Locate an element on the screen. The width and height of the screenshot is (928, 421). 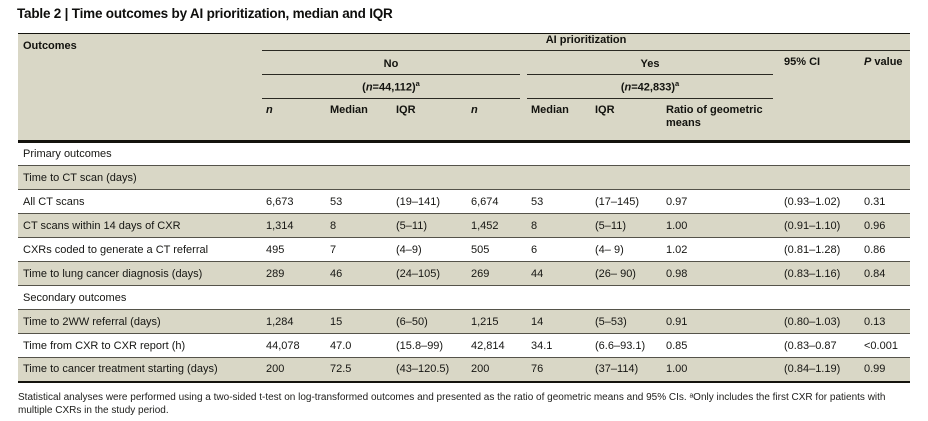
cell-n-no: 200 is located at coordinates (294, 370).